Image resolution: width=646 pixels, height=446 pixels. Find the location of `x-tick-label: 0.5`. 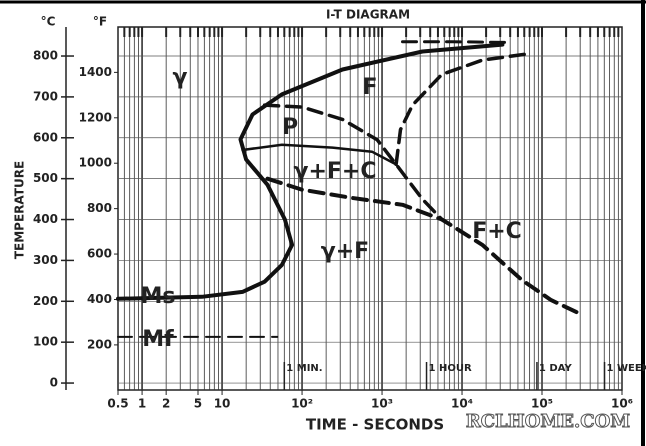

x-tick-label: 0.5 is located at coordinates (117, 404).